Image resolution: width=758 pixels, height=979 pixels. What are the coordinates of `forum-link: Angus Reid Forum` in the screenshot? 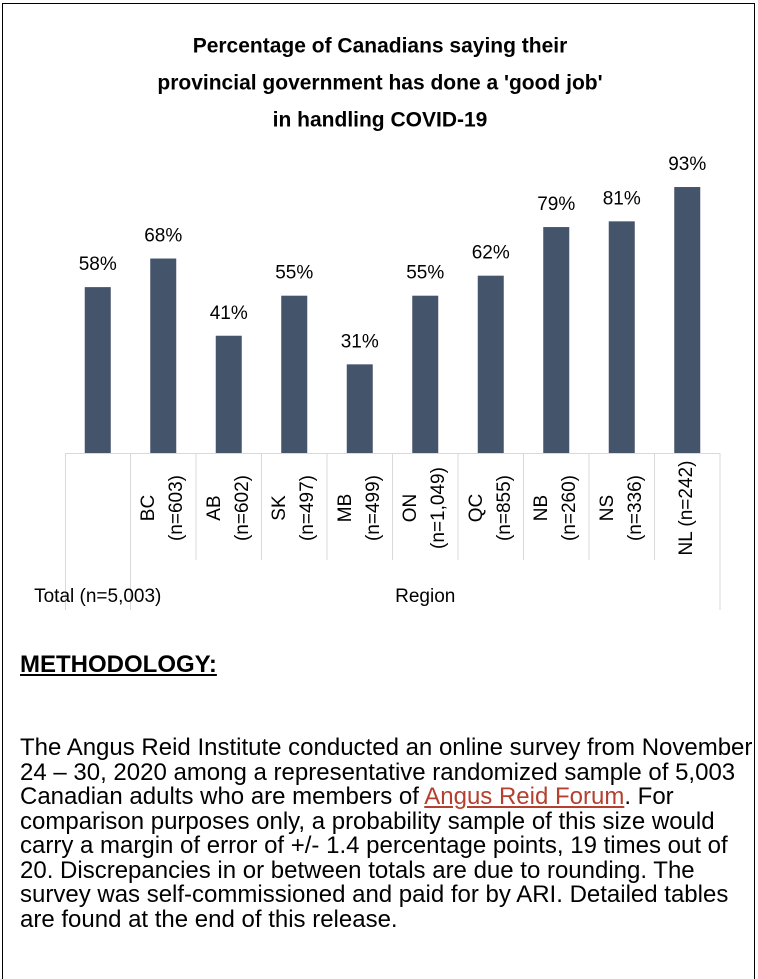 It's located at (524, 796).